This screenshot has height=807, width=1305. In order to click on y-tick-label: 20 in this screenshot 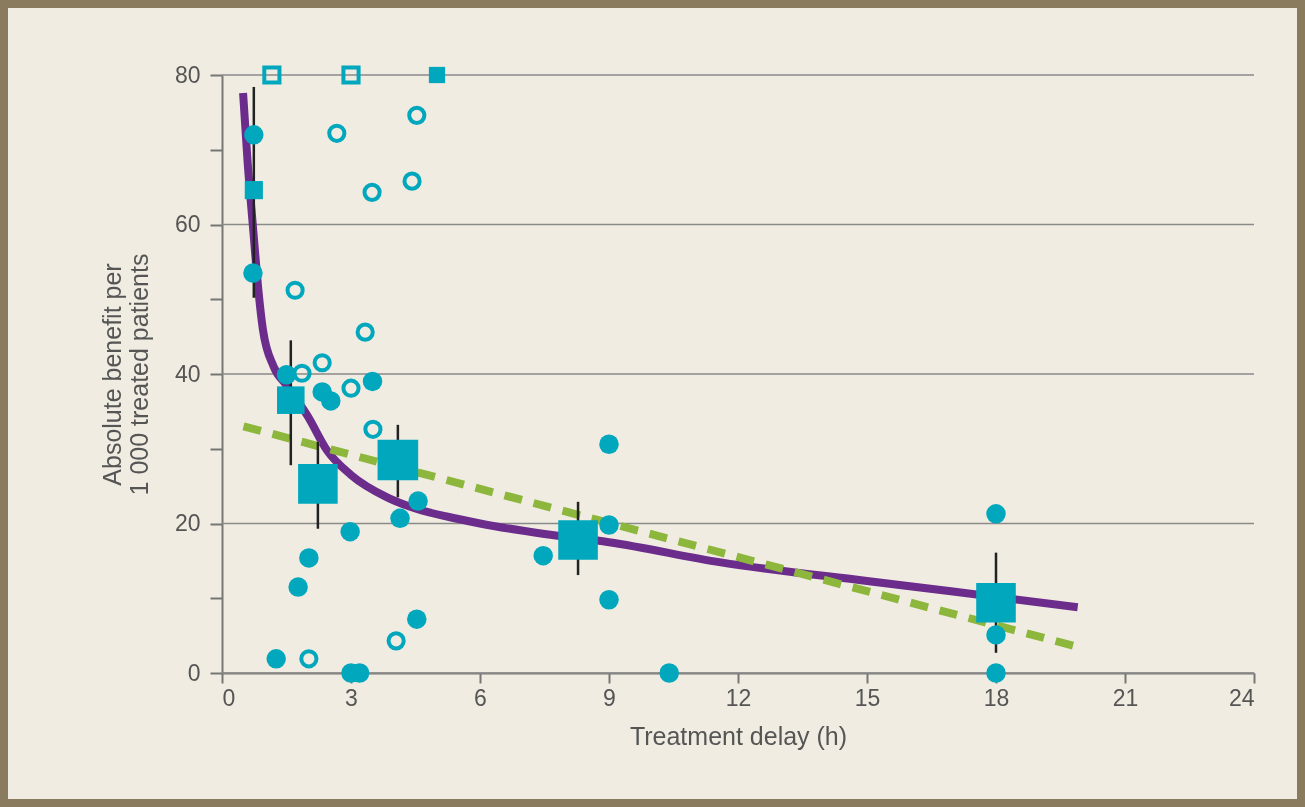, I will do `click(187, 523)`.